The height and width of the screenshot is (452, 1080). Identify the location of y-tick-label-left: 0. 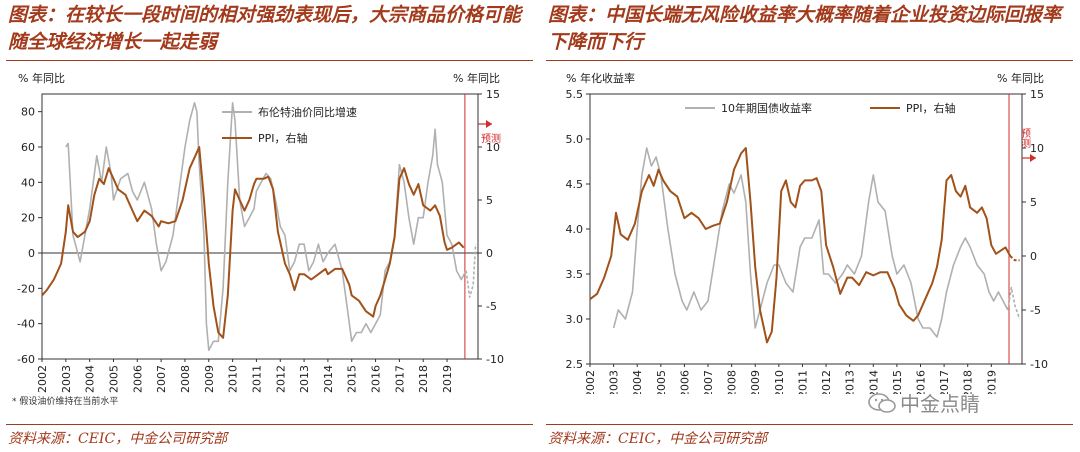
(31, 253).